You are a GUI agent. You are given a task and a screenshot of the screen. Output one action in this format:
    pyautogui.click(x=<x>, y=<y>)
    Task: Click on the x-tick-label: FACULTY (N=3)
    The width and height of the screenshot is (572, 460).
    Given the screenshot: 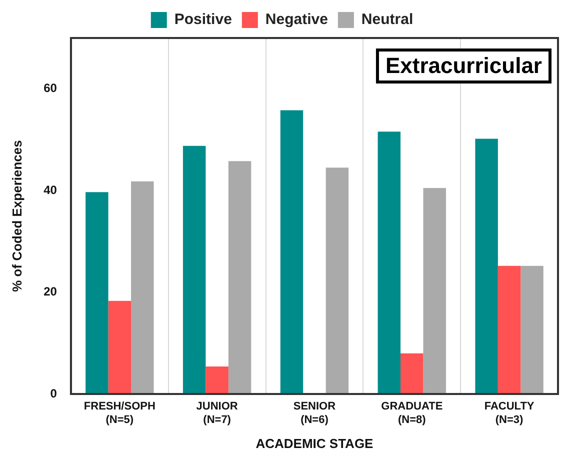 What is the action you would take?
    pyautogui.click(x=509, y=413)
    